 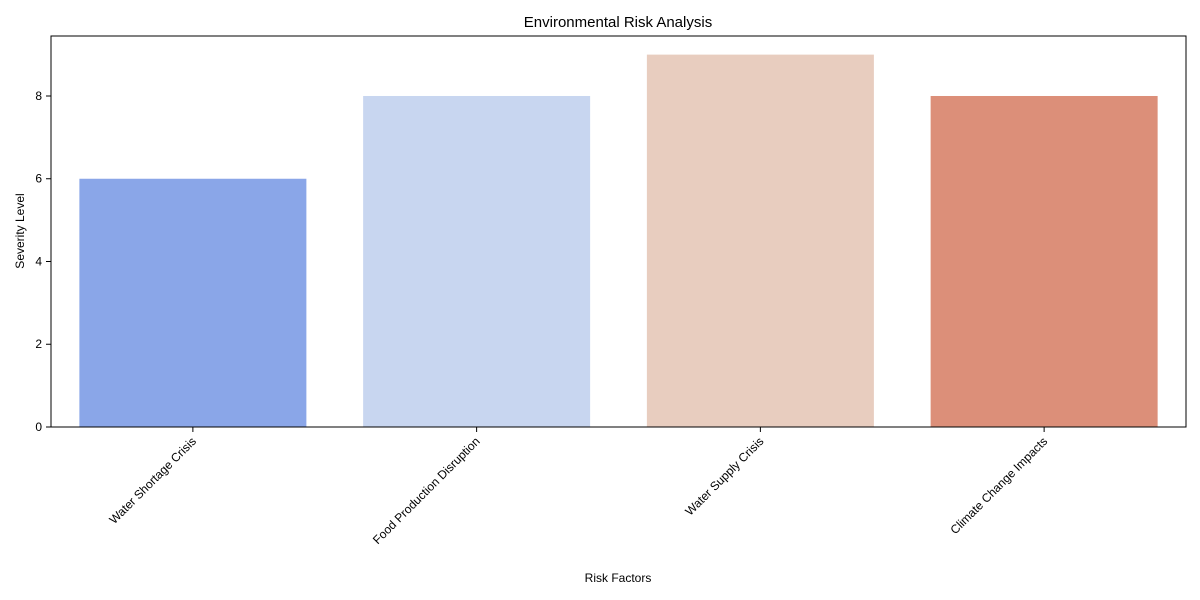 What do you see at coordinates (618, 22) in the screenshot?
I see `chart-title: Environmental Risk Analysis` at bounding box center [618, 22].